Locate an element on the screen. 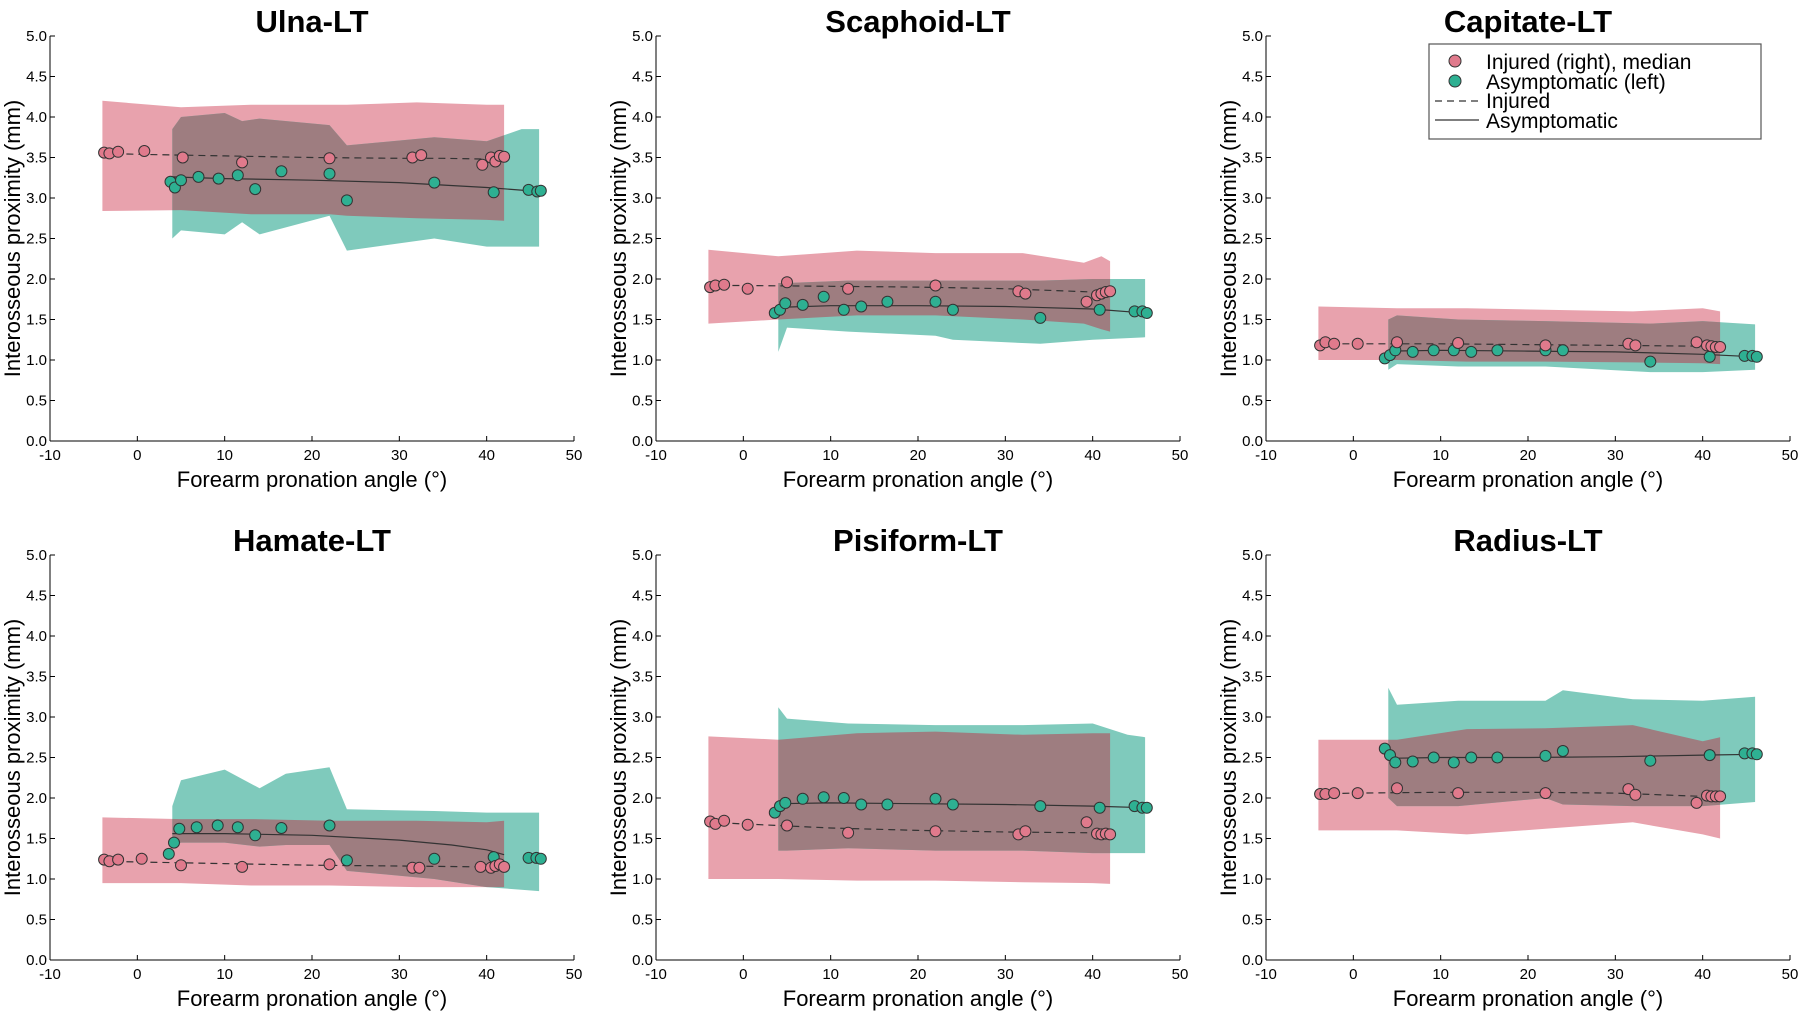 This screenshot has height=1019, width=1800. y-tick-label: 3.5 is located at coordinates (36, 158).